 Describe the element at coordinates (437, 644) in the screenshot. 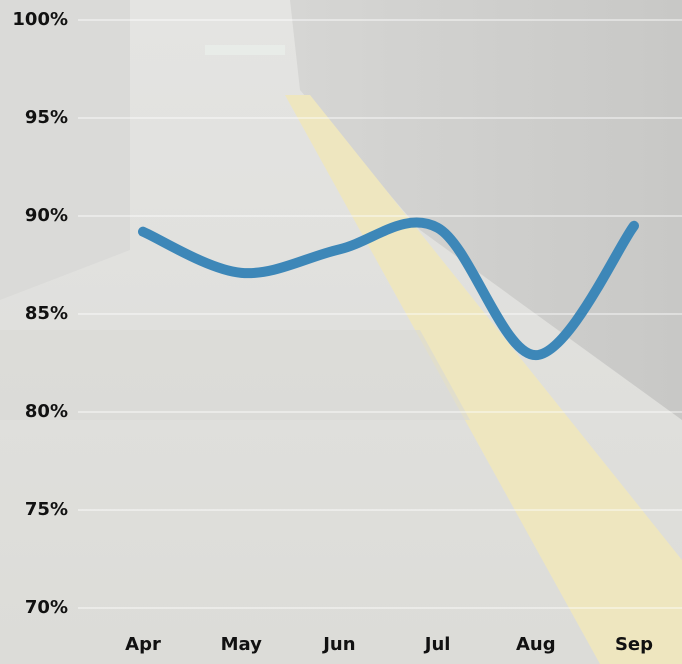

I see `x-tick-label: Jul` at that location.